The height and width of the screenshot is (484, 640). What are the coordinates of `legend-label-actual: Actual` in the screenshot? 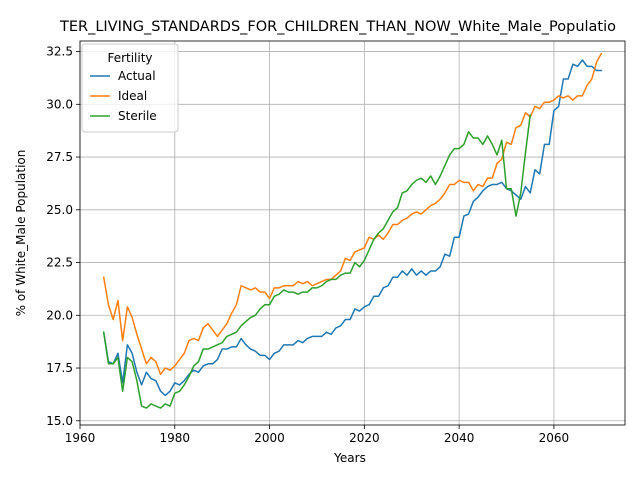 It's located at (137, 76).